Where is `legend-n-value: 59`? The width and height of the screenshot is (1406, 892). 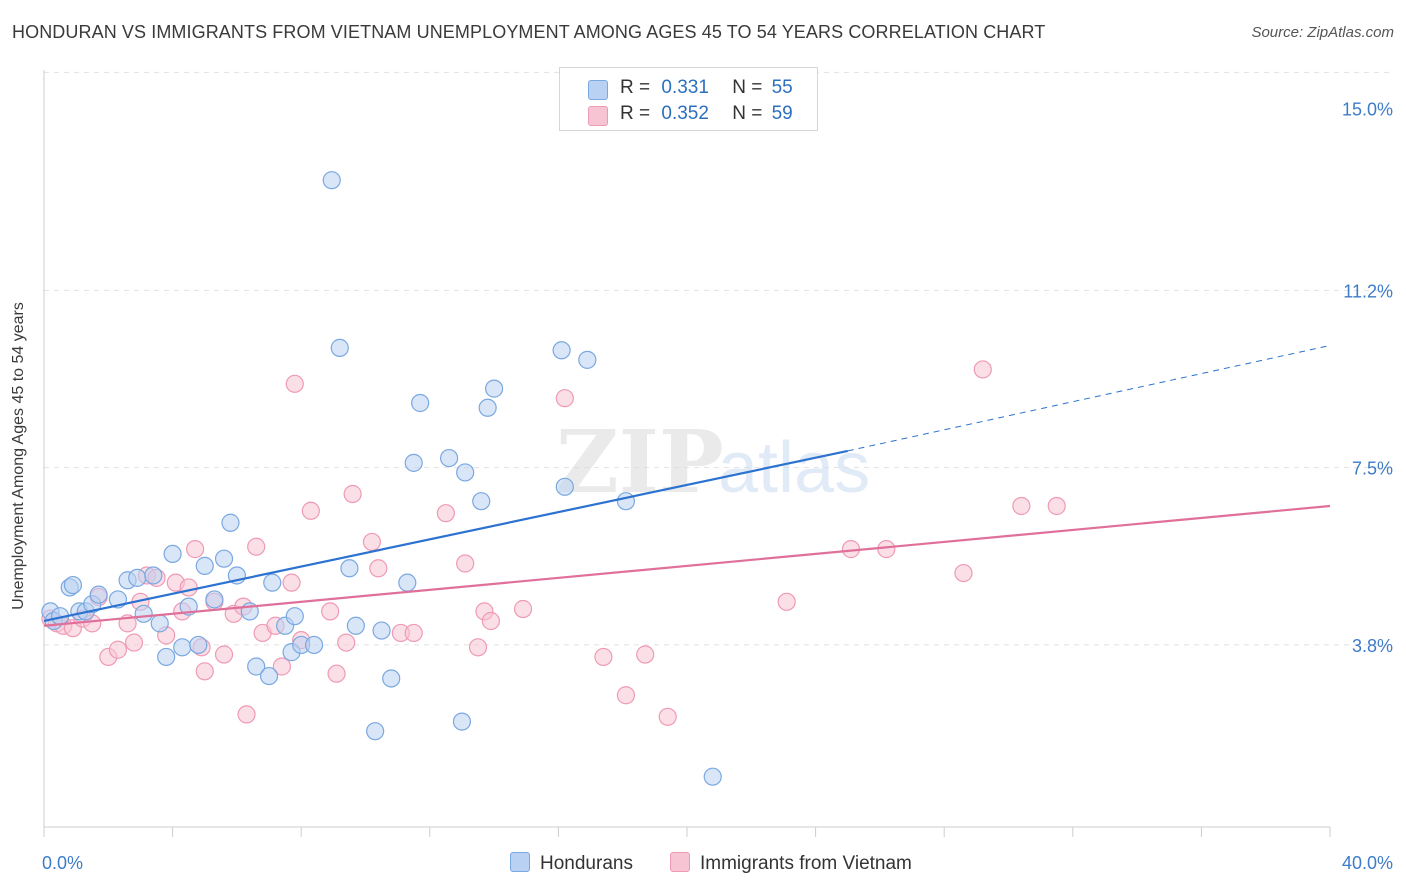
legend-n-value: 59 is located at coordinates (782, 113).